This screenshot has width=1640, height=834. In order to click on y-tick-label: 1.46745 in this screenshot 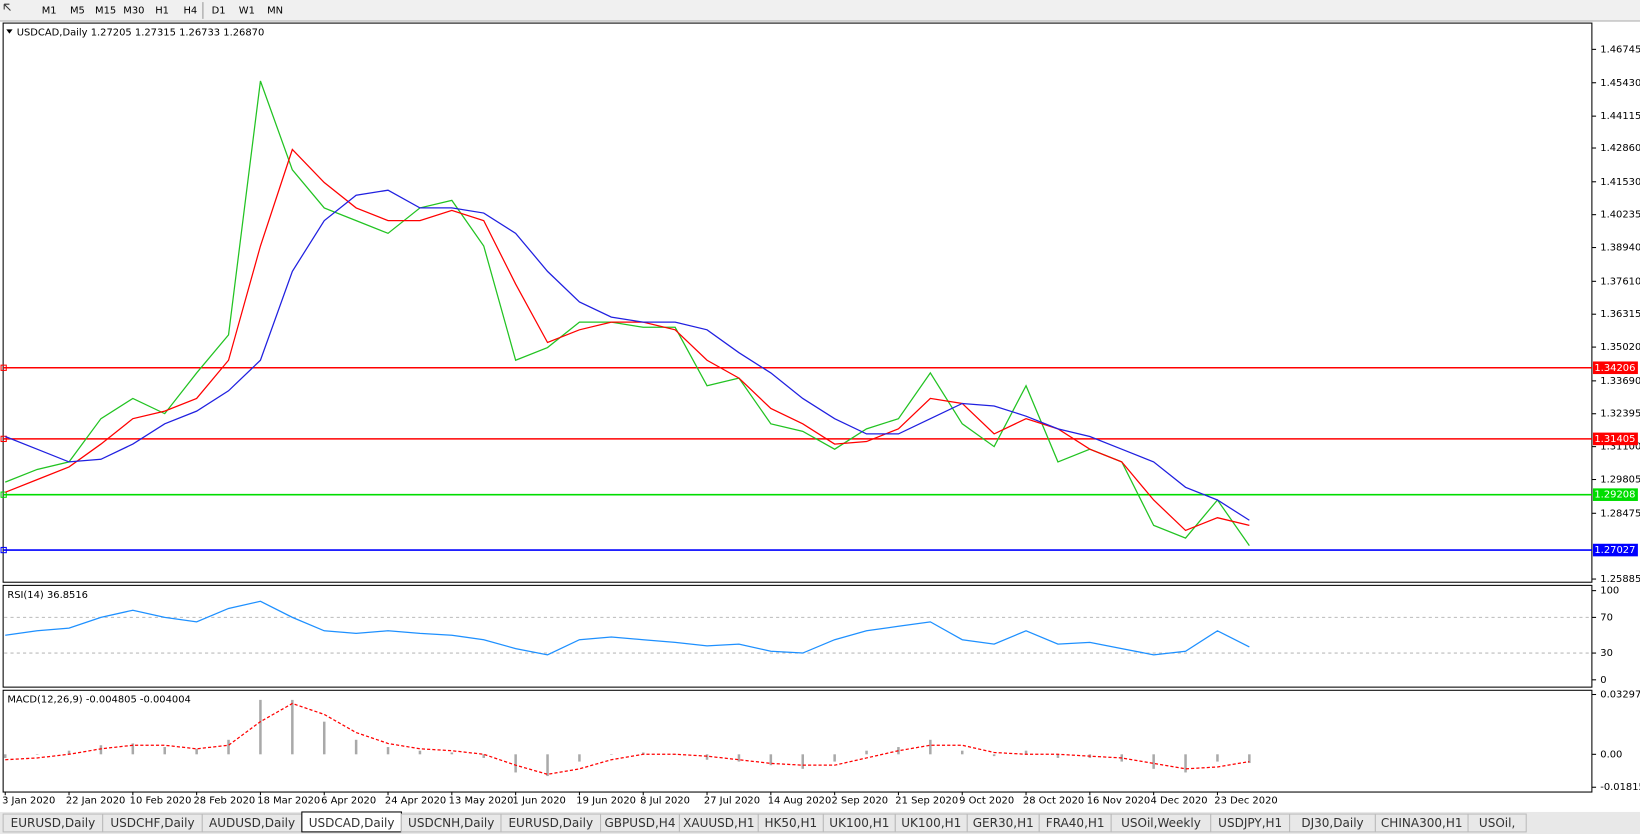, I will do `click(1620, 49)`.